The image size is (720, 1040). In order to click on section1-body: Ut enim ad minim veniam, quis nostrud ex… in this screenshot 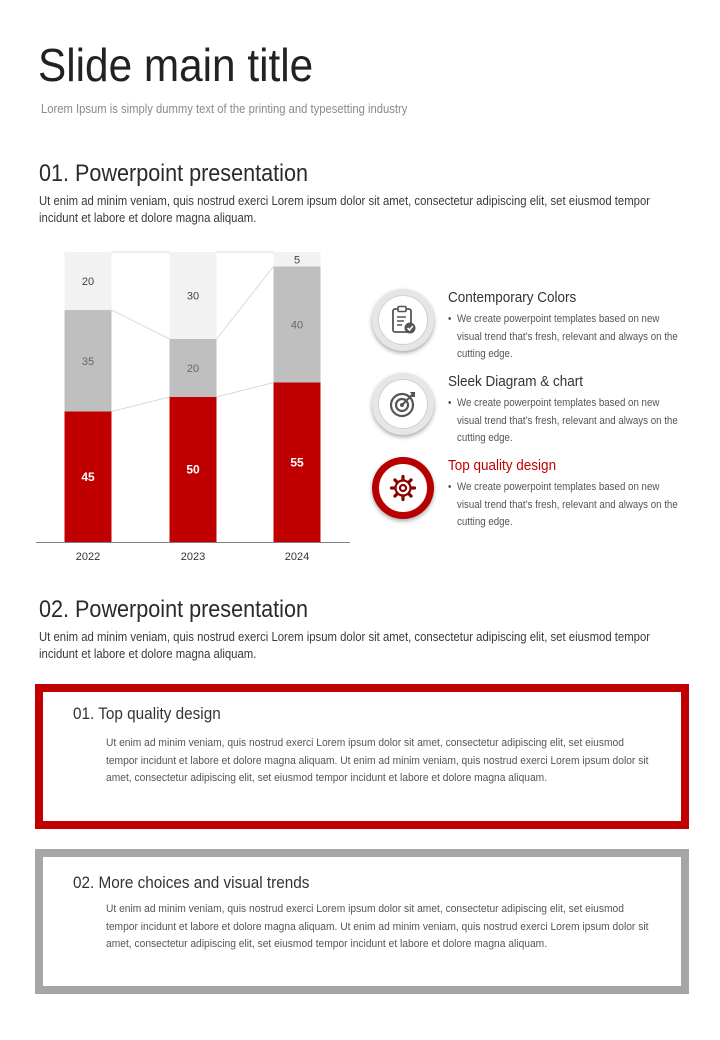, I will do `click(345, 209)`.